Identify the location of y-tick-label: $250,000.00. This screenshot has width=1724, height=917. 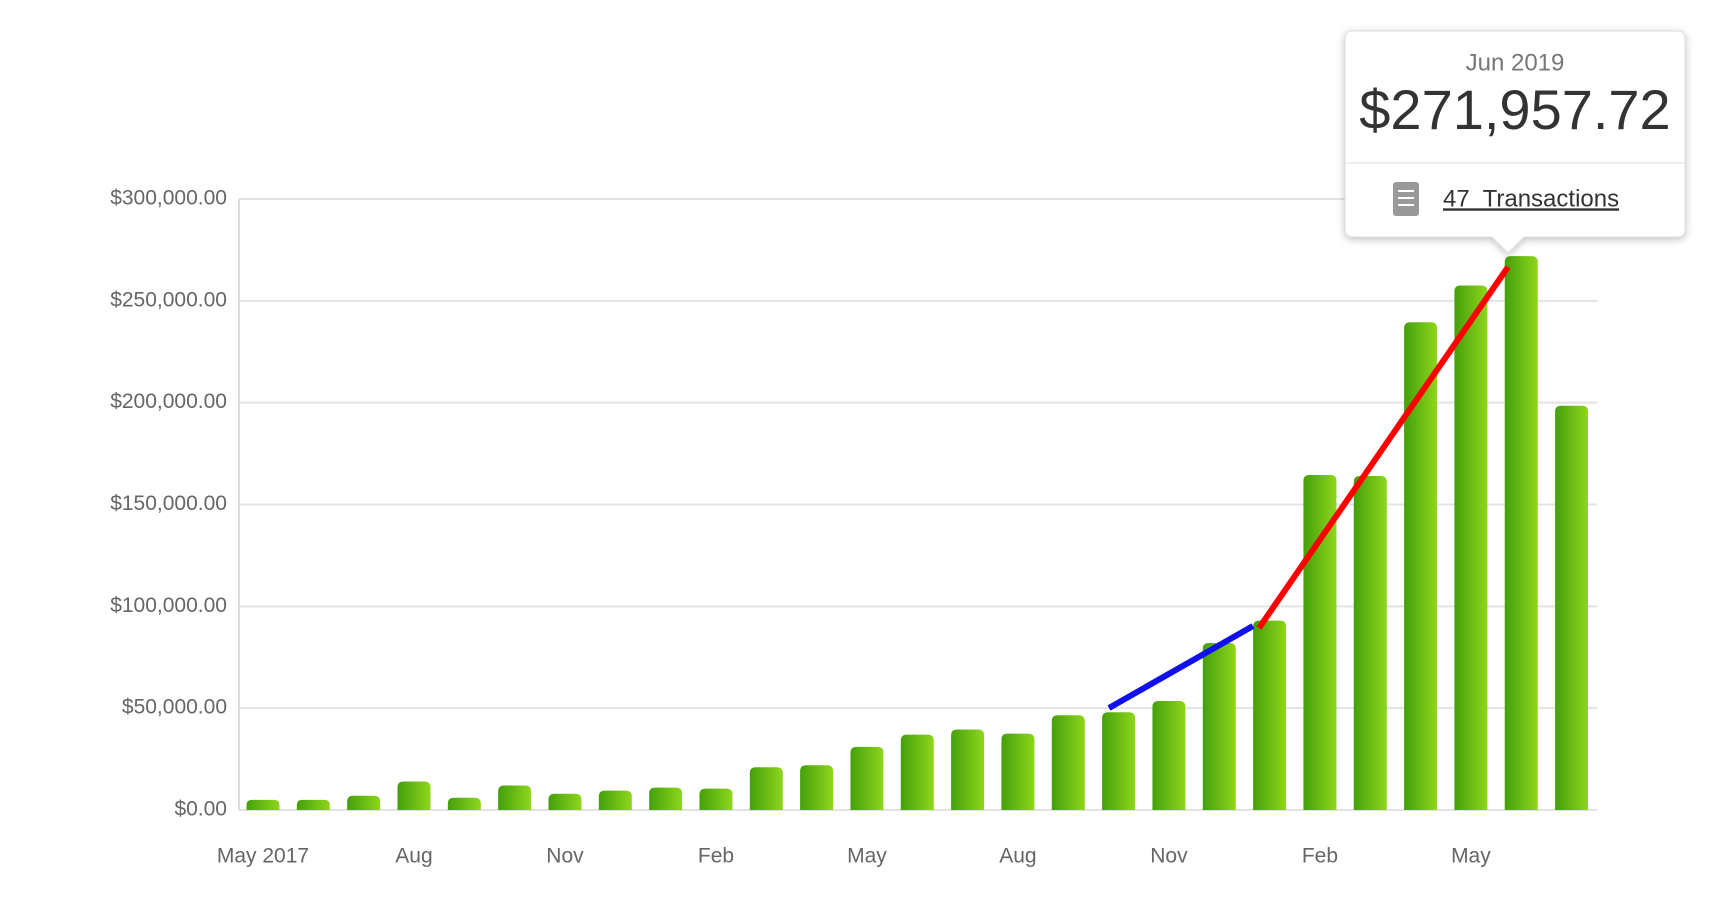
(168, 299).